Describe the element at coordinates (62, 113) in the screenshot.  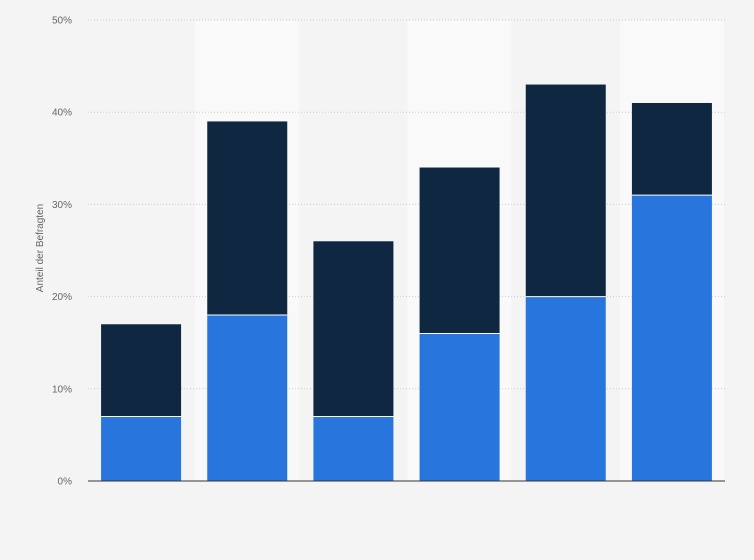
I see `y-tick-label: 40%` at that location.